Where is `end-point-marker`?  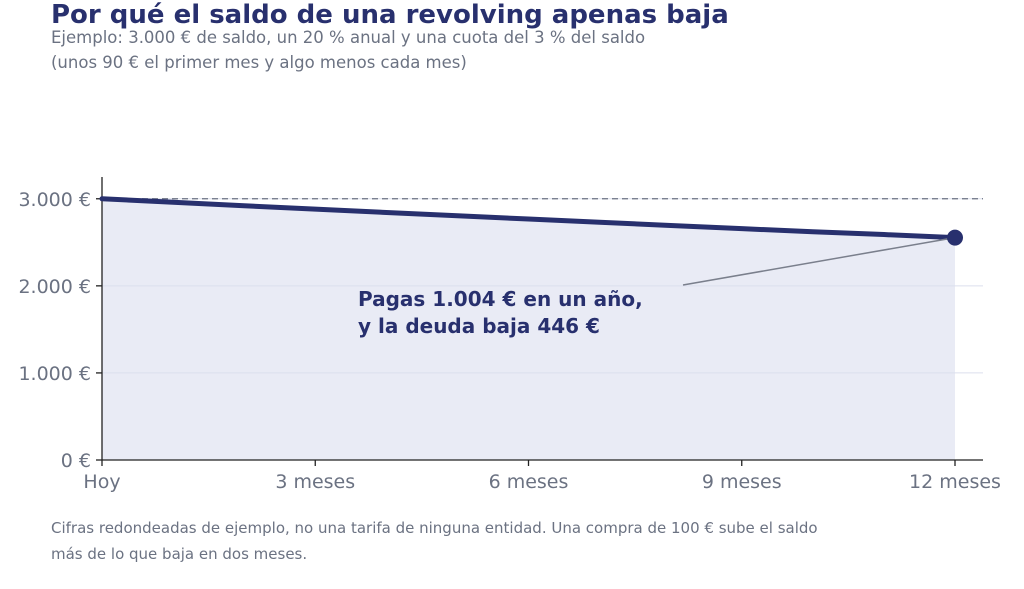 end-point-marker is located at coordinates (955, 237).